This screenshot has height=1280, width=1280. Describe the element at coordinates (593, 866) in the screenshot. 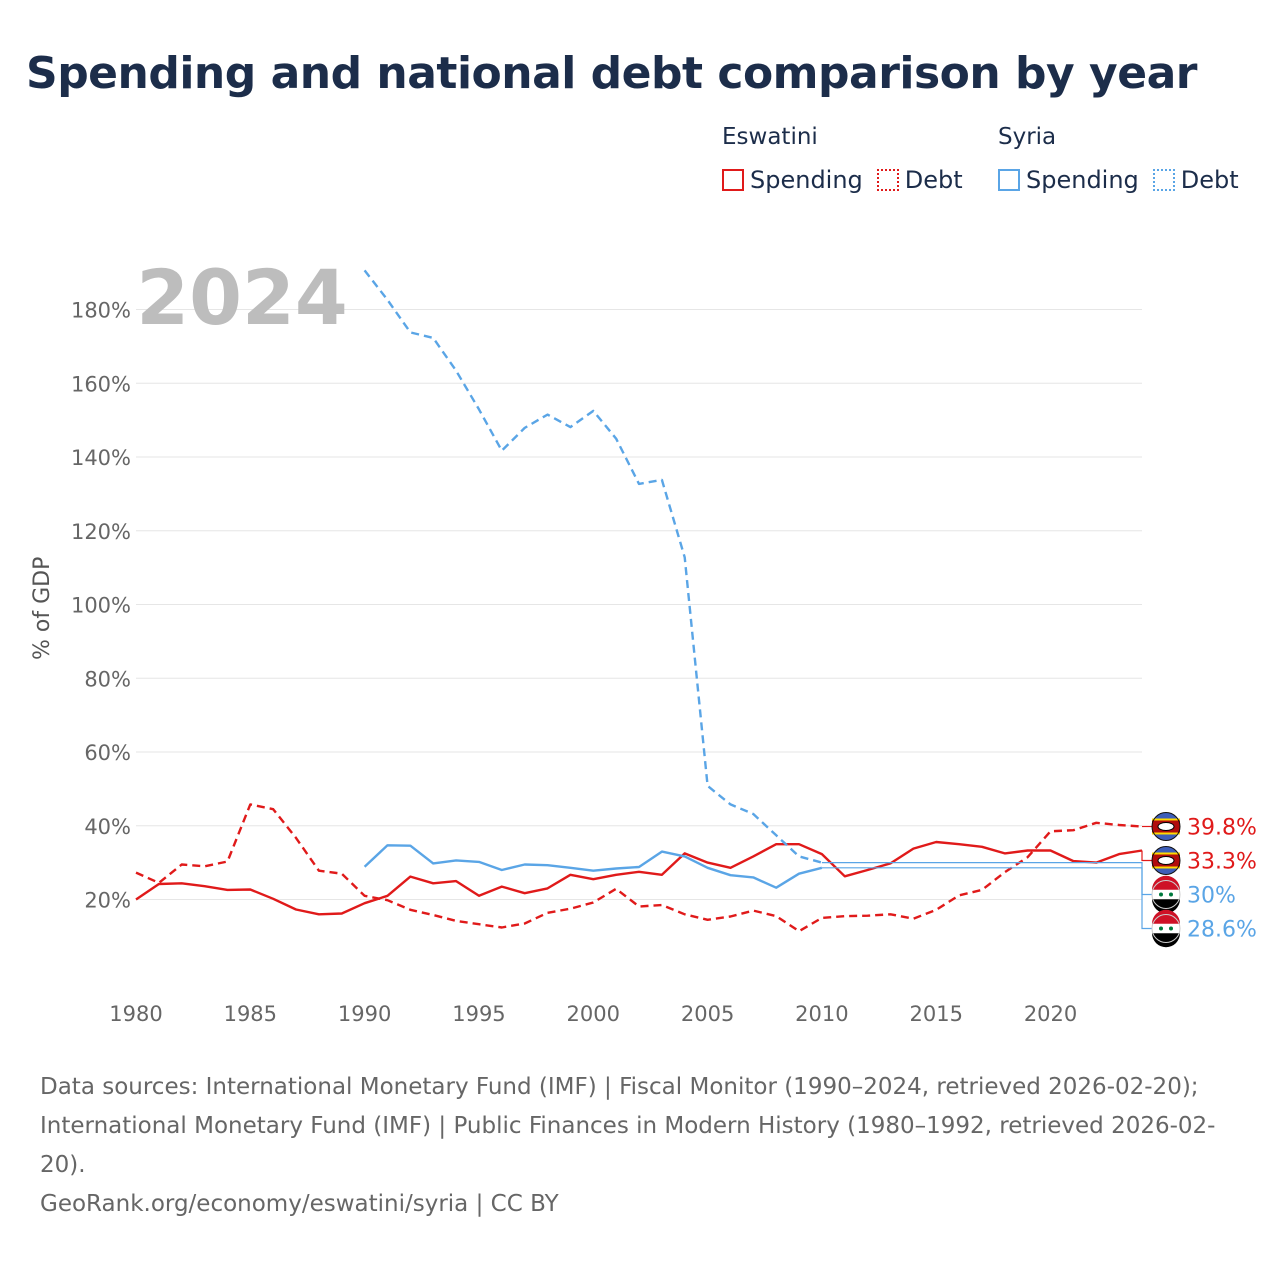

I see `series-syria-spending-line` at that location.